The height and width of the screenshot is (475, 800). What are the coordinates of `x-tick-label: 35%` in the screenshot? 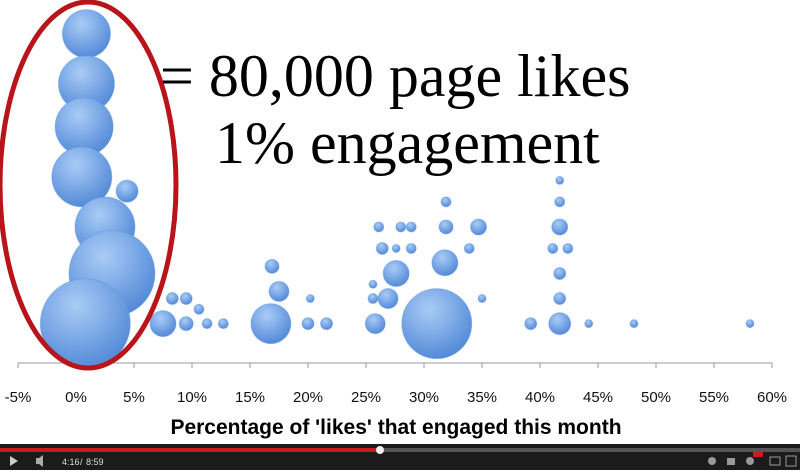 It's located at (482, 397).